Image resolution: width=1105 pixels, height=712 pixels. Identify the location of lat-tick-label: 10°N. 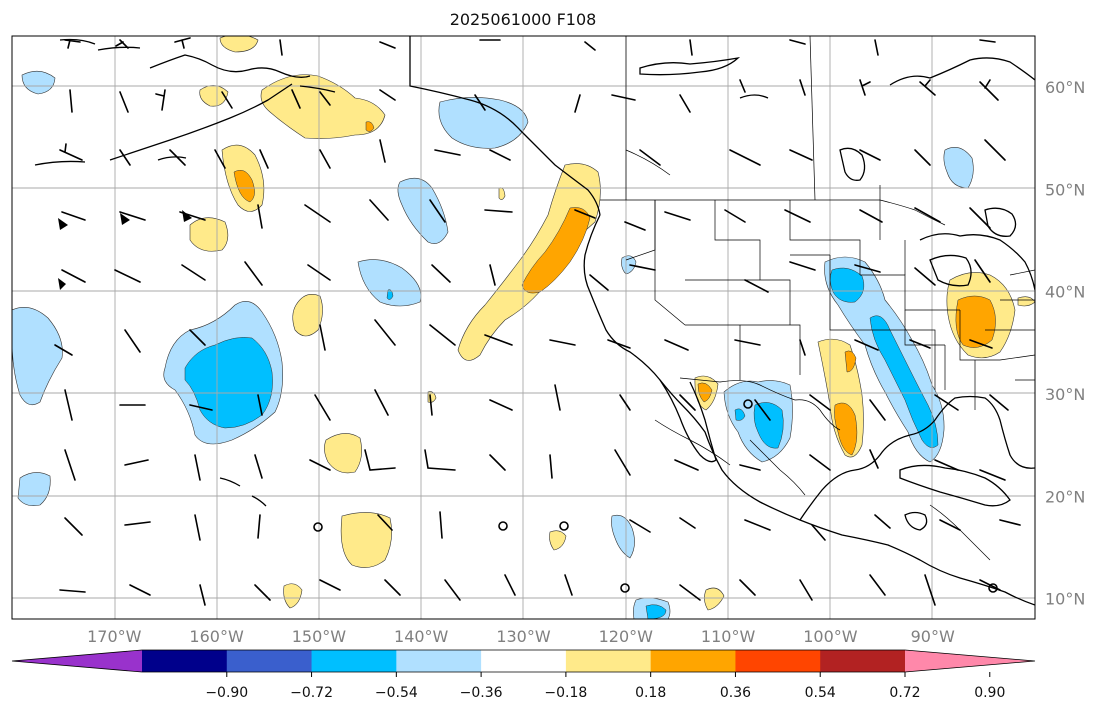
(1065, 599).